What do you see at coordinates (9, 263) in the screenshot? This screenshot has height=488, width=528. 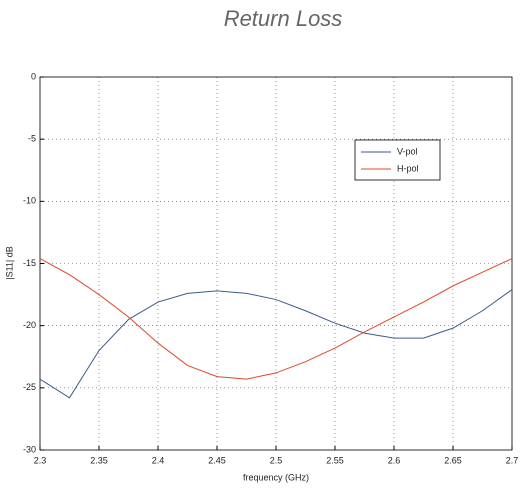 I see `y-axis-label: |S11| dB` at bounding box center [9, 263].